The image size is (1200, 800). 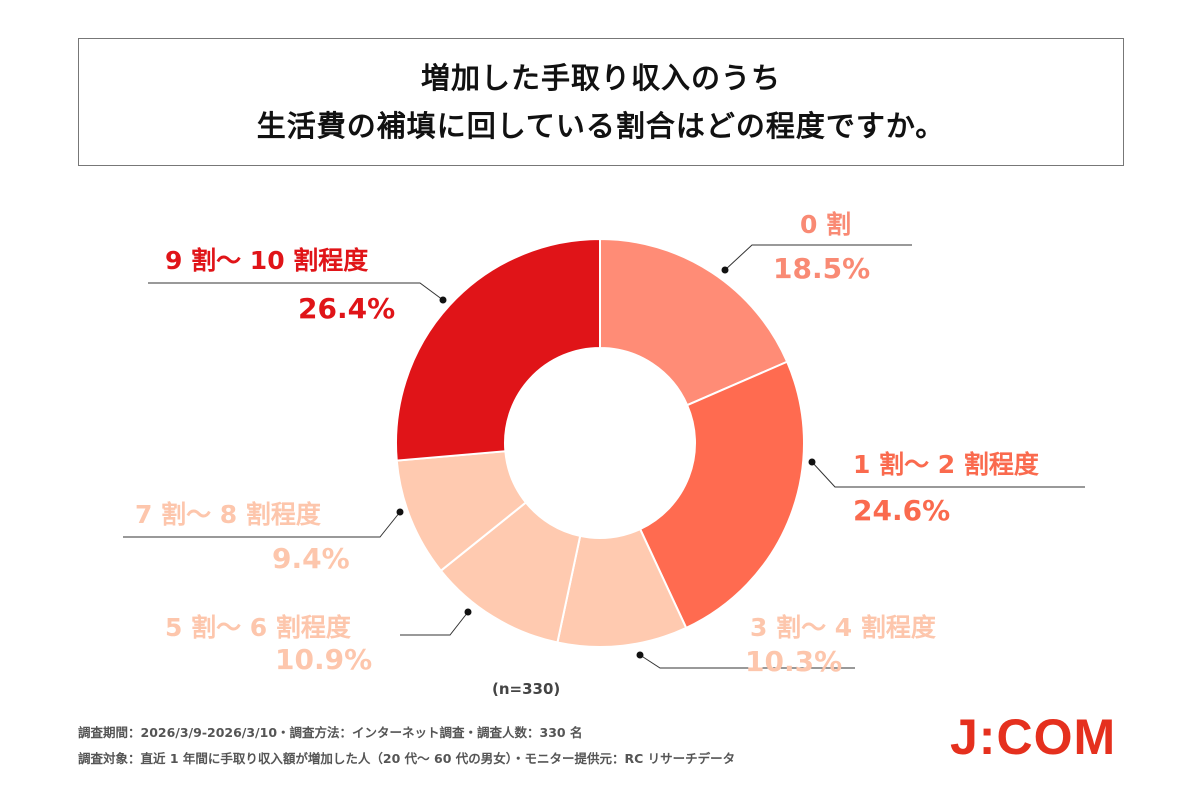 I want to click on label-1: 1 割～ 2 割程度, so click(x=946, y=464).